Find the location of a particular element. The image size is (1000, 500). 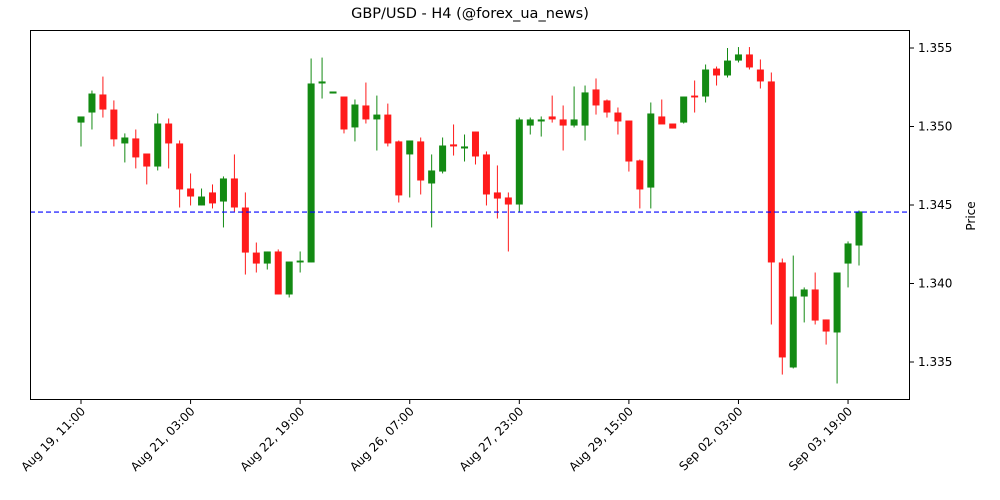

x-tick-label: Aug 27, 23:00 is located at coordinates (492, 439).